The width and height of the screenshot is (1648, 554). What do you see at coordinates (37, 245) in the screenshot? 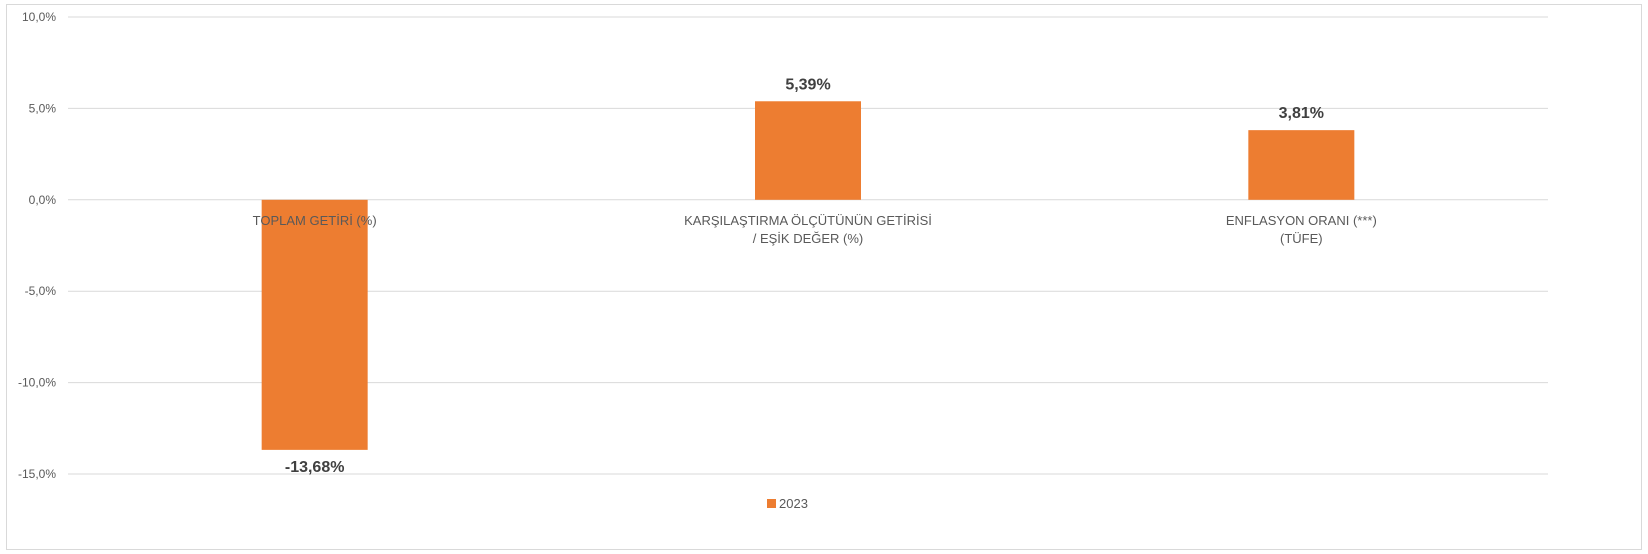
I see `y-axis-ticks: 10,0% 5,0% 0,0% -5,0% -10,0% -15,0%` at bounding box center [37, 245].